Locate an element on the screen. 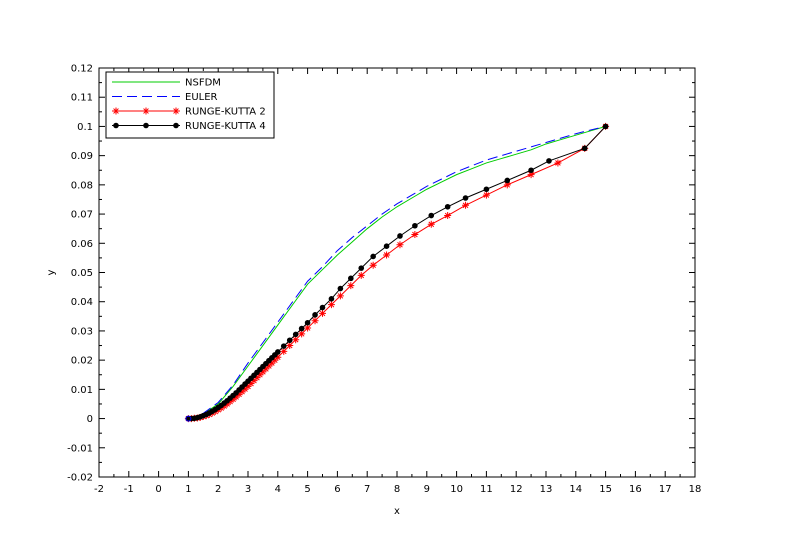 This screenshot has height=546, width=796. y-tick-label-6: 0.04 is located at coordinates (82, 302).